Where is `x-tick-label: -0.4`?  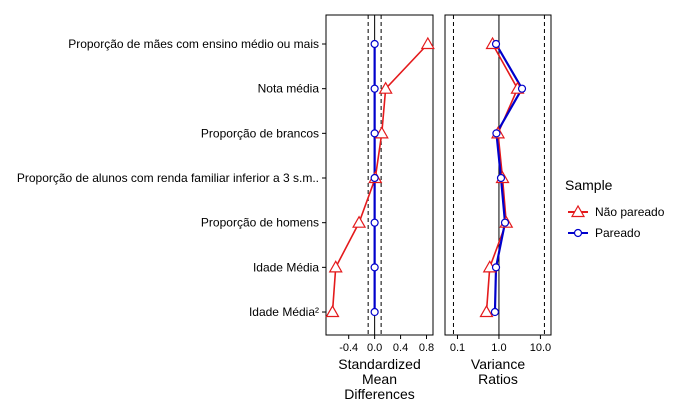 x-tick-label: -0.4 is located at coordinates (348, 348).